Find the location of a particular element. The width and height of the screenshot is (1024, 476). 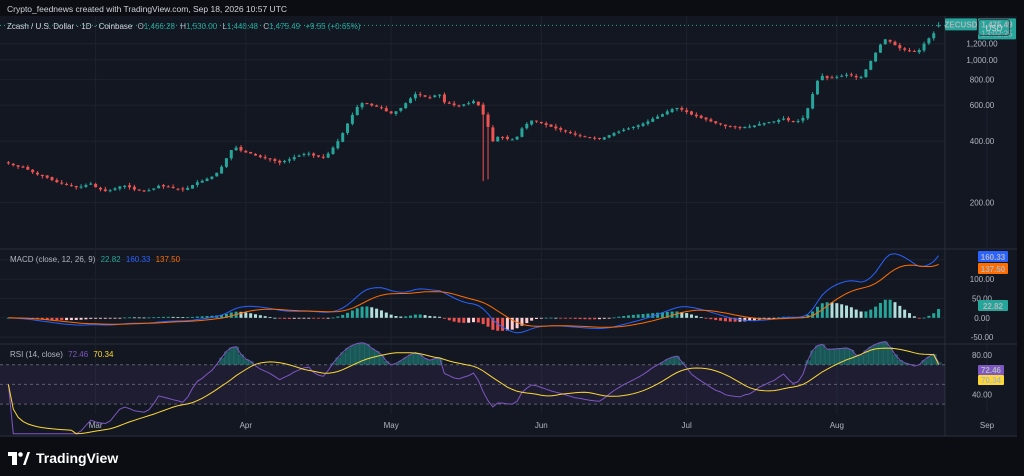

low-label: L is located at coordinates (224, 26).